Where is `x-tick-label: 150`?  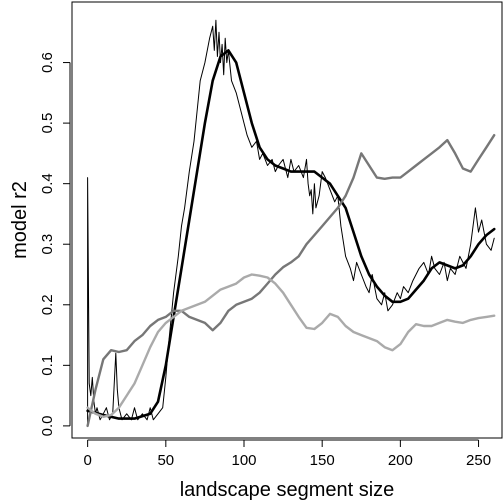 x-tick-label: 150 is located at coordinates (322, 460).